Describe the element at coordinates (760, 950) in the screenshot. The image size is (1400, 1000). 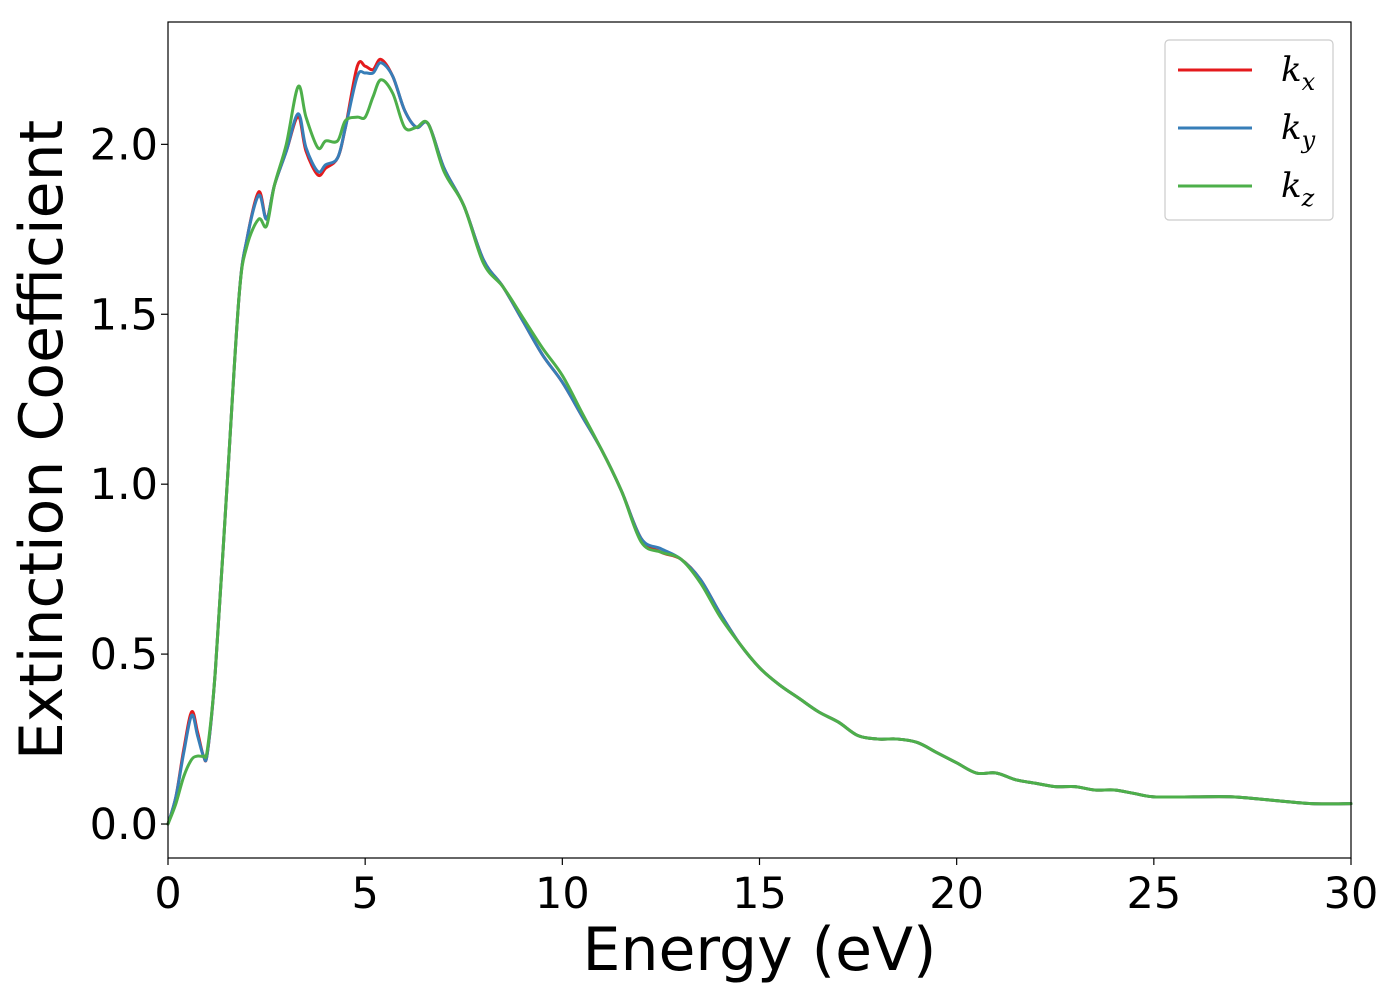
I see `x-axis-title: Energy (eV)` at that location.